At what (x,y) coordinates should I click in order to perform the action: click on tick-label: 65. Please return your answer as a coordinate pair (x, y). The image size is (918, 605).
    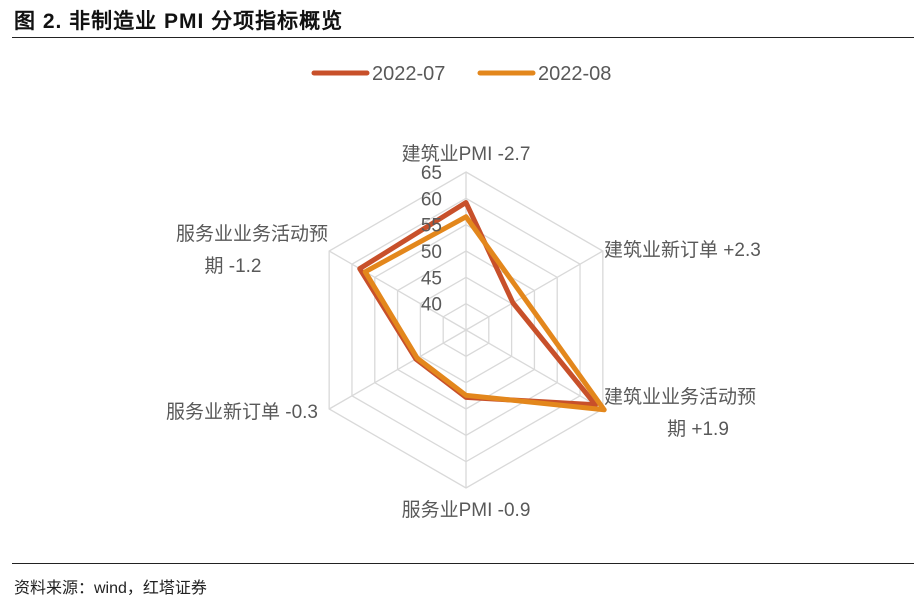
    Looking at the image, I should click on (431, 173).